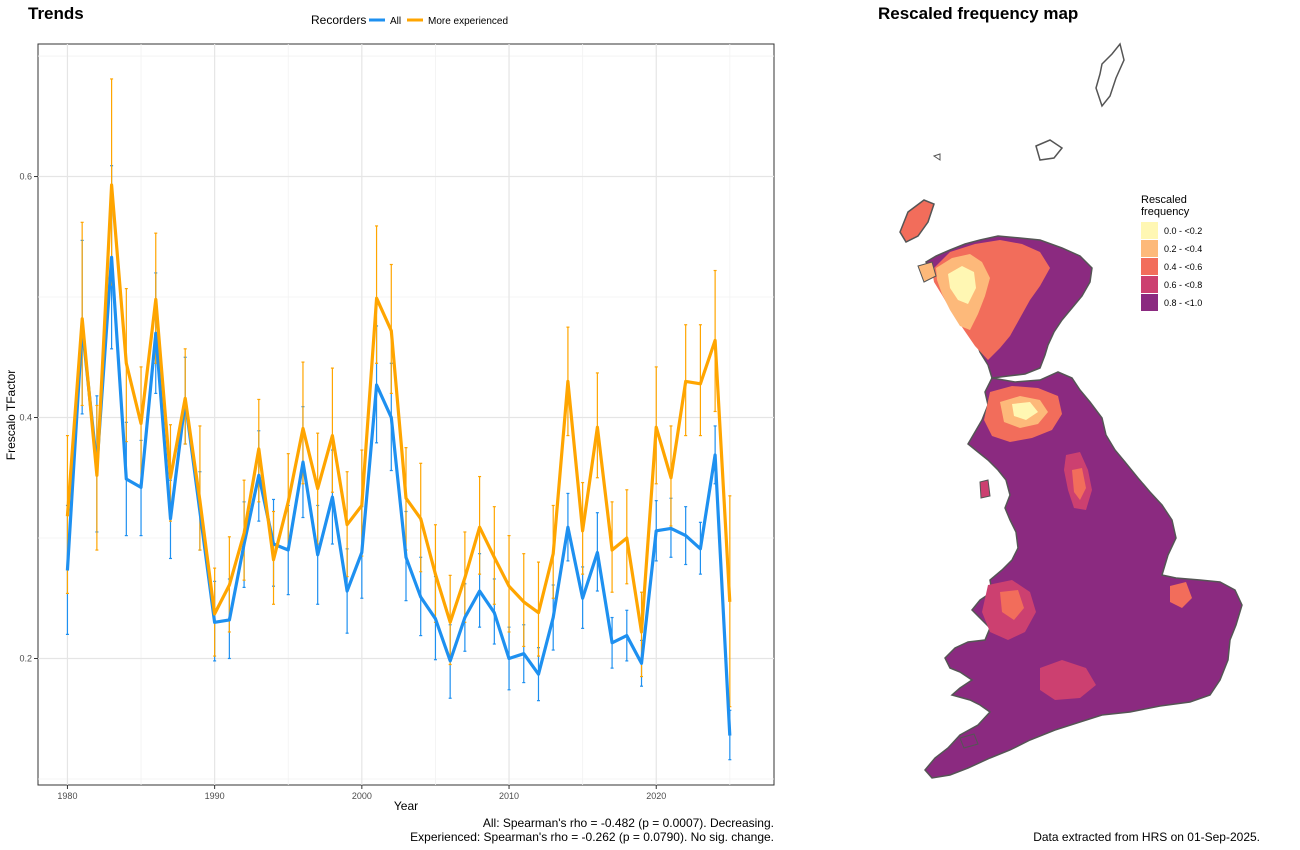  What do you see at coordinates (1146, 837) in the screenshot?
I see `map-footnote: Data extracted from HRS on 01-Sep-2025.` at bounding box center [1146, 837].